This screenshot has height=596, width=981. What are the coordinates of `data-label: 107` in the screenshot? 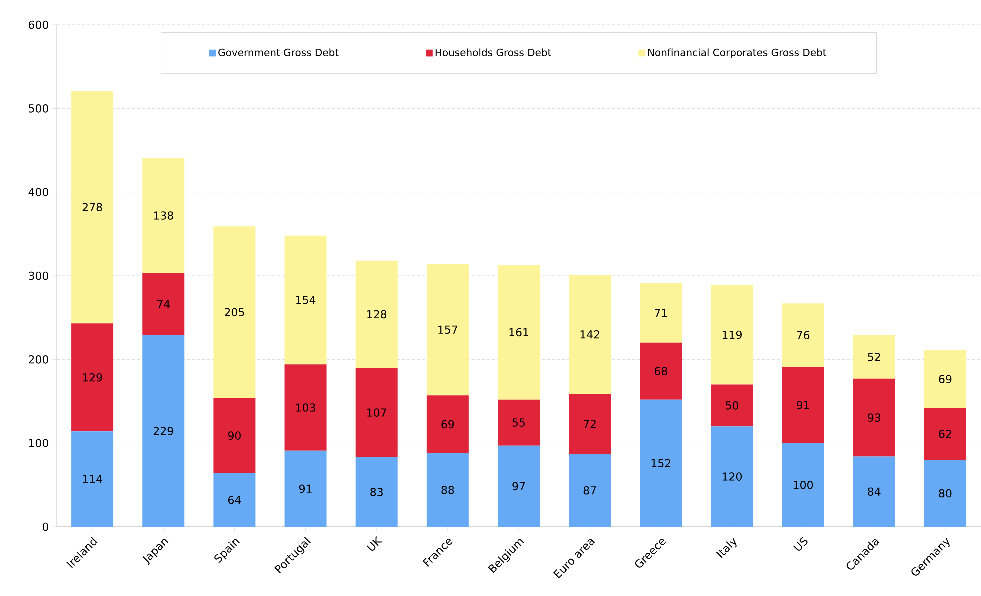 It's located at (377, 412).